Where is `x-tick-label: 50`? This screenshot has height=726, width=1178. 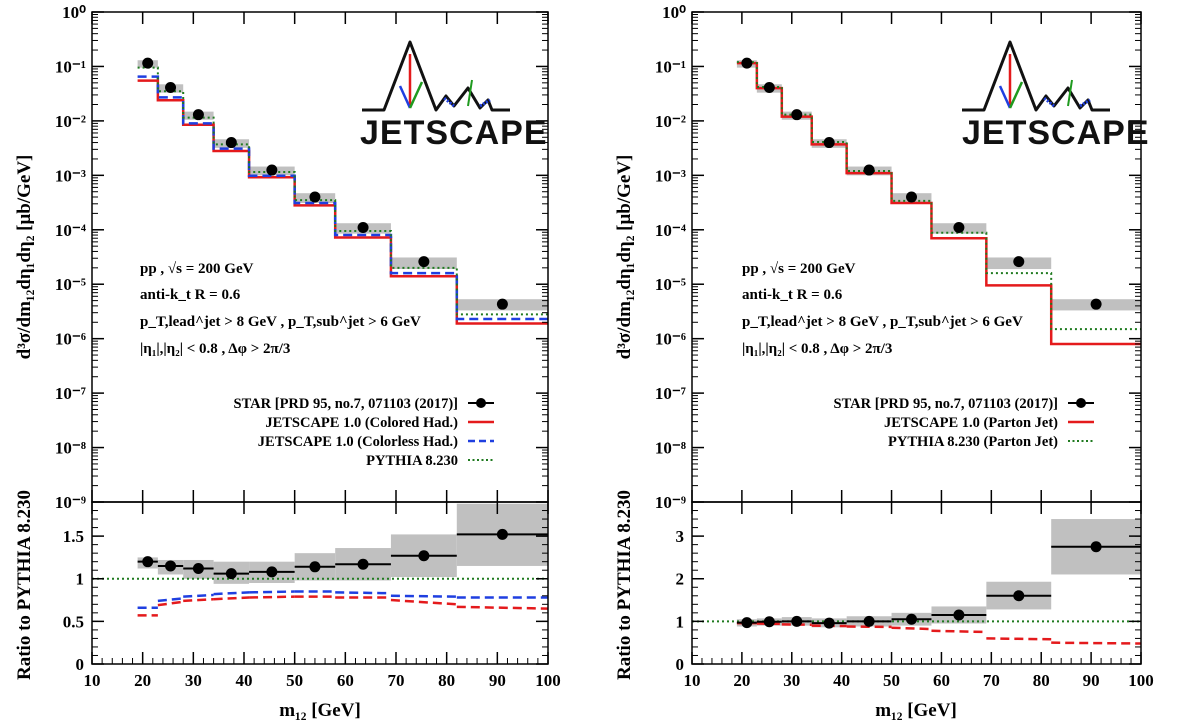 x-tick-label: 50 is located at coordinates (891, 680).